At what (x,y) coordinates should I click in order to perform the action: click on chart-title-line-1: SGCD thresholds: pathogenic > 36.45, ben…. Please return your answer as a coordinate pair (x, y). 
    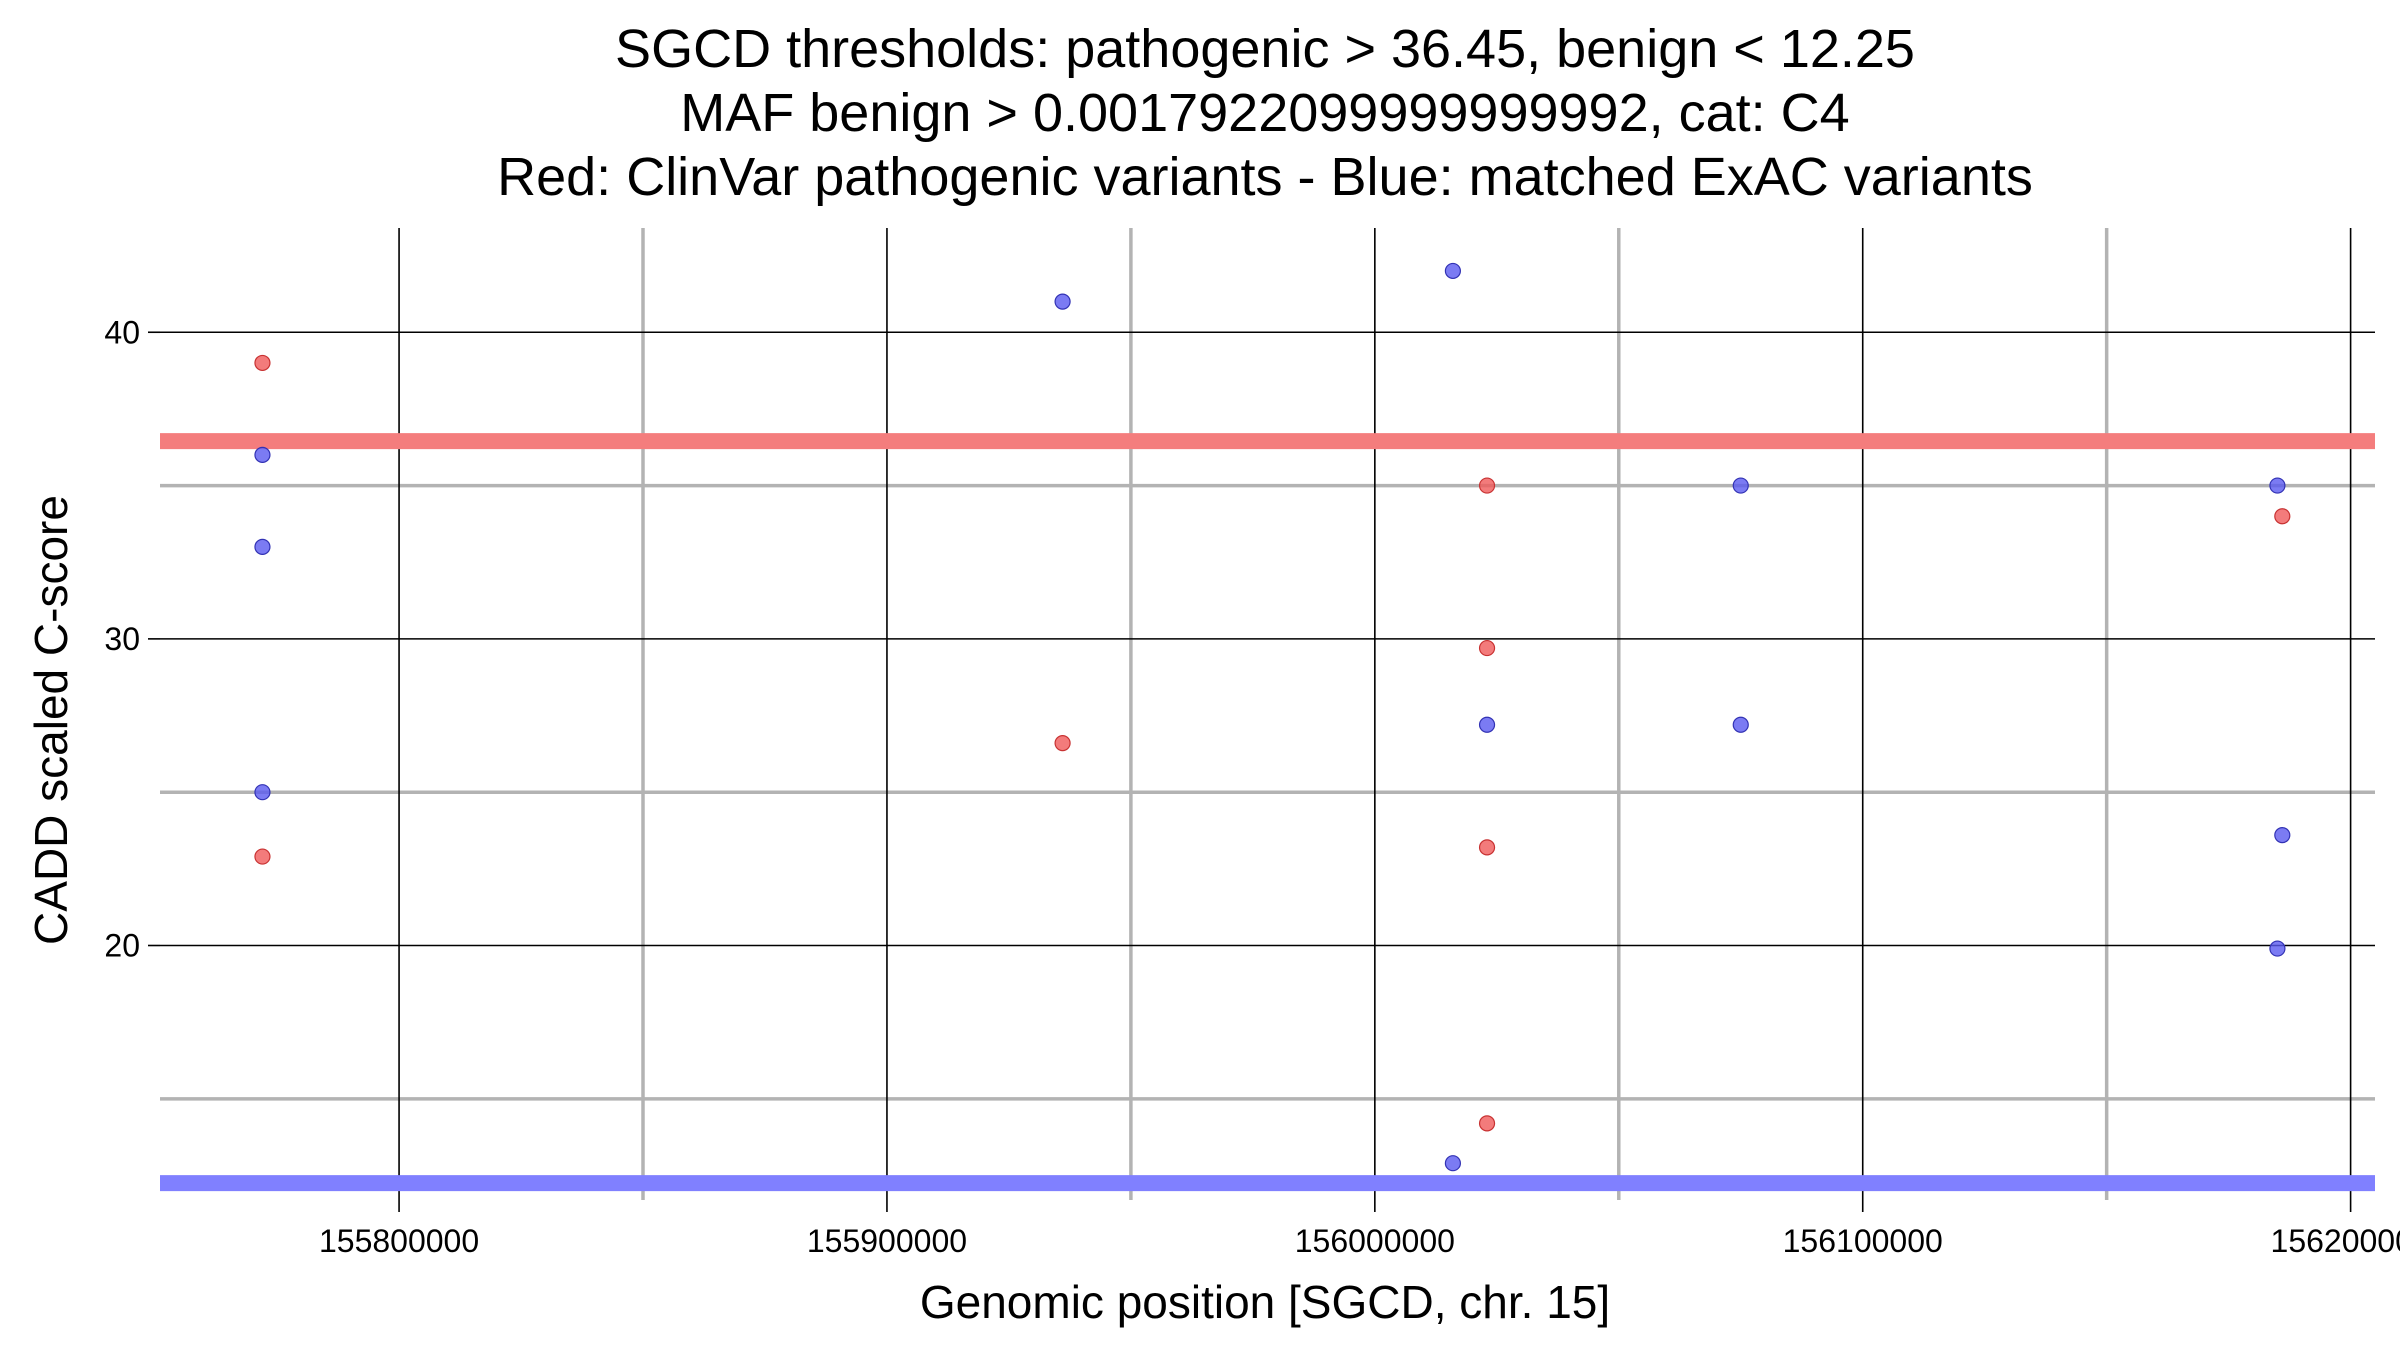
    Looking at the image, I should click on (1265, 49).